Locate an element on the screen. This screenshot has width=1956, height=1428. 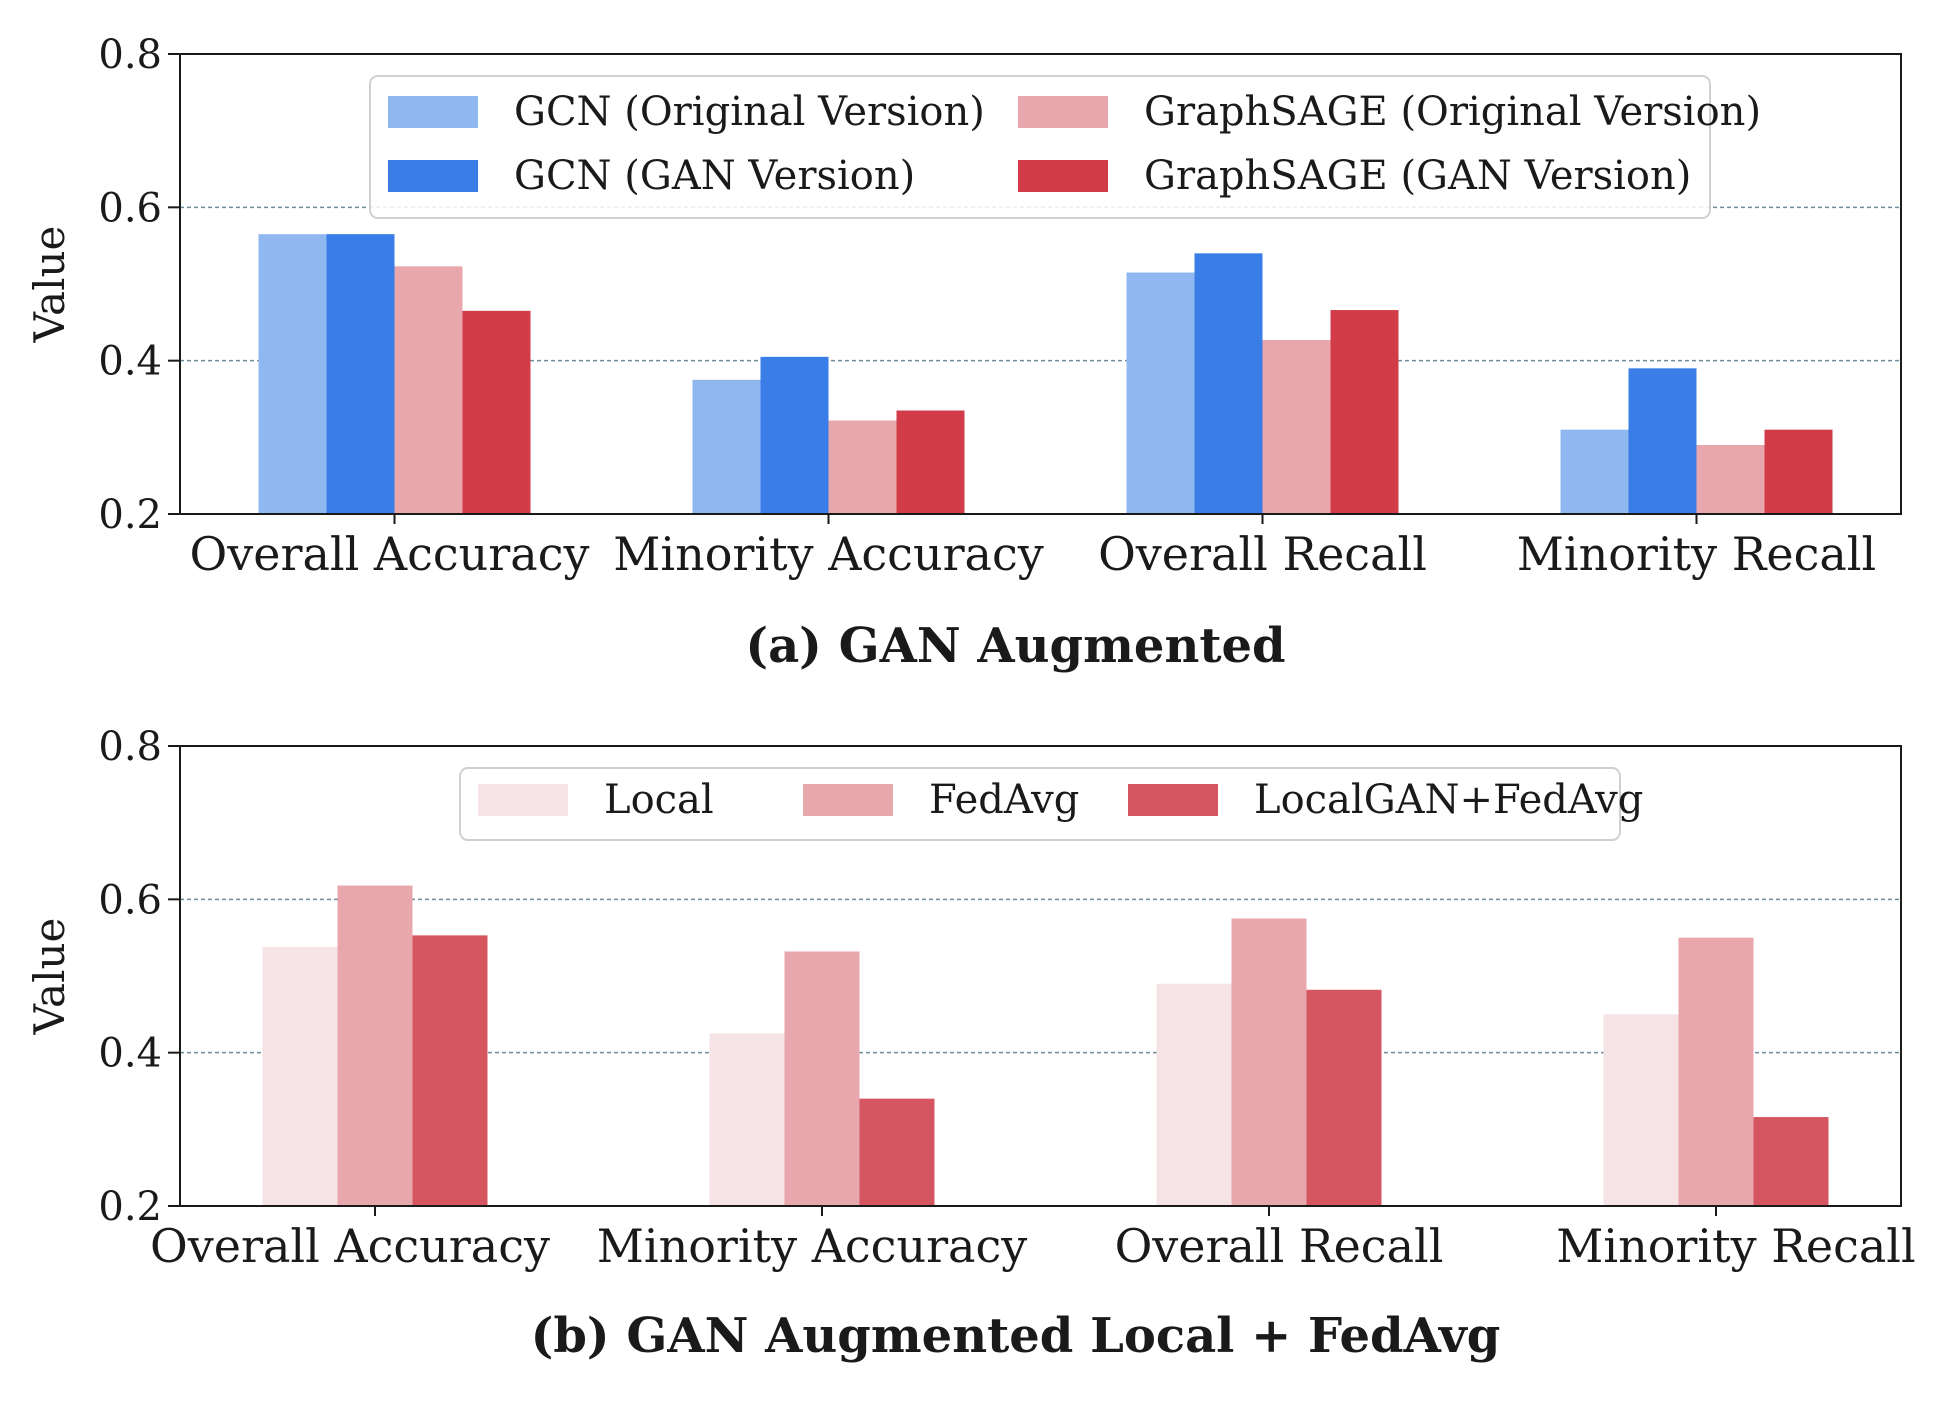
bar-gcn-gan-version--overall-accuracy is located at coordinates (360, 374).